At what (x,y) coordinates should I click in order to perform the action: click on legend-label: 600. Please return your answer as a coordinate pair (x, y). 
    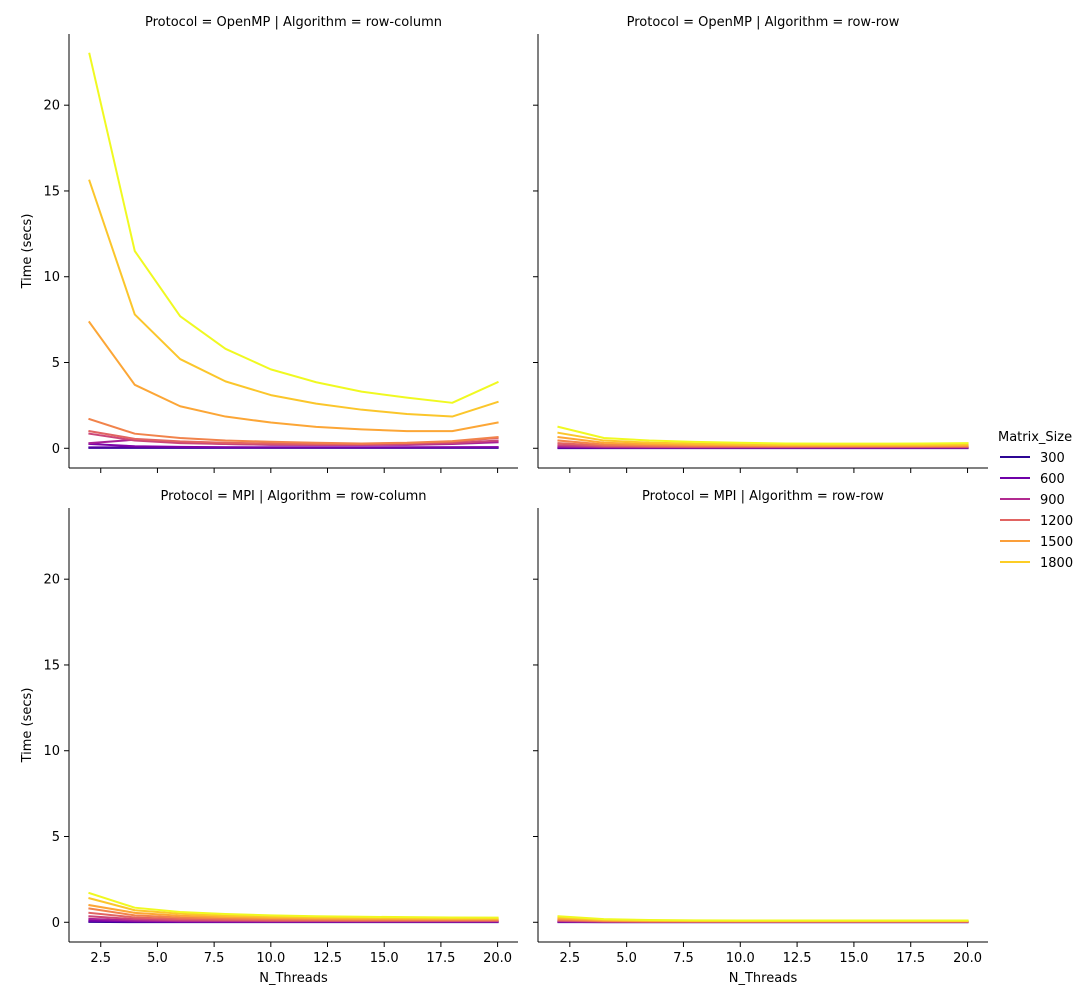
    Looking at the image, I should click on (1052, 479).